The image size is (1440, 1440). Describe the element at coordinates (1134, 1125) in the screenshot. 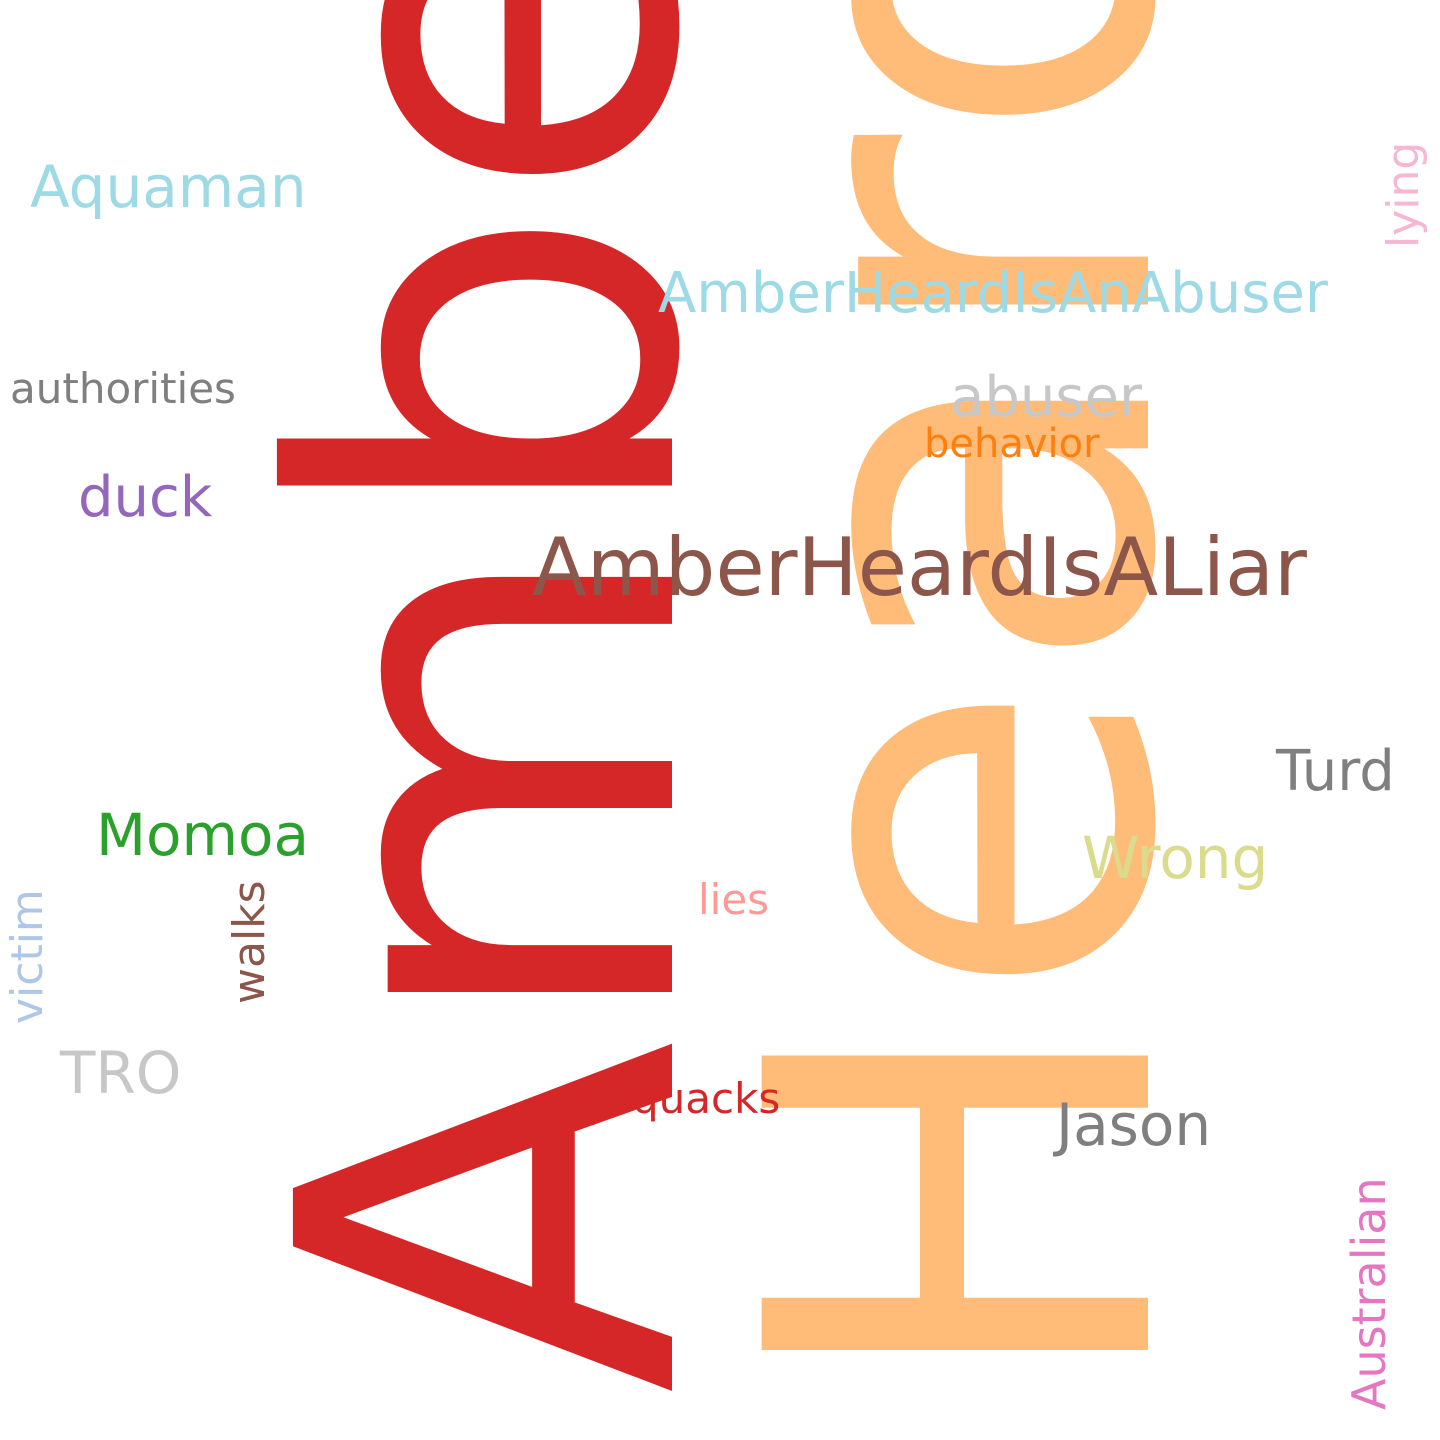

I see `word-jason: Jason` at that location.